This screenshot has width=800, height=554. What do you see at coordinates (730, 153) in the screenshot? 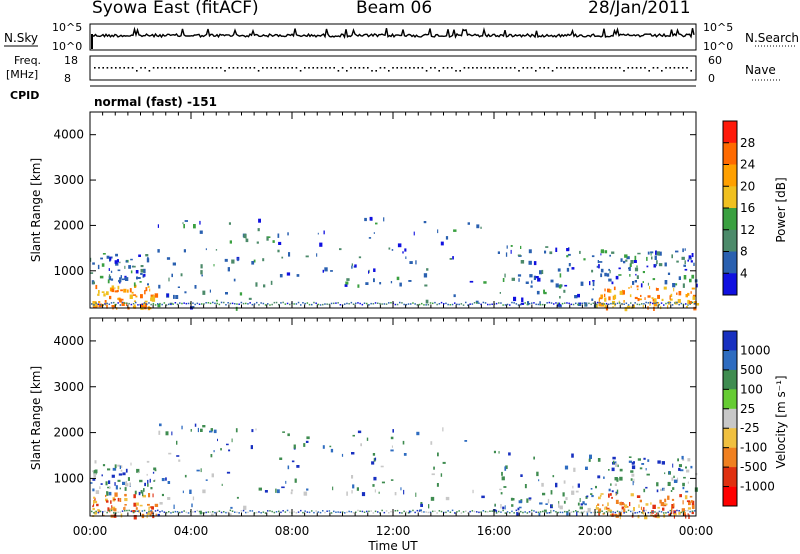
I see `colorbar-segment` at bounding box center [730, 153].